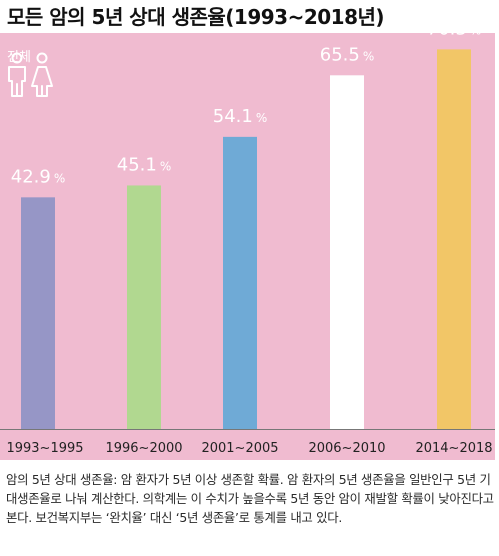  What do you see at coordinates (38, 176) in the screenshot?
I see `data-label-1: 42.9%` at bounding box center [38, 176].